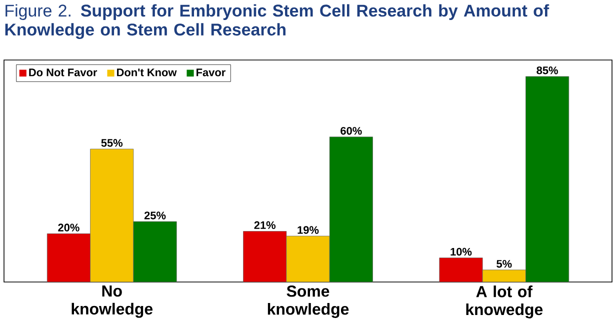 This screenshot has height=332, width=616. Describe the element at coordinates (461, 252) in the screenshot. I see `data-label: 10%` at that location.